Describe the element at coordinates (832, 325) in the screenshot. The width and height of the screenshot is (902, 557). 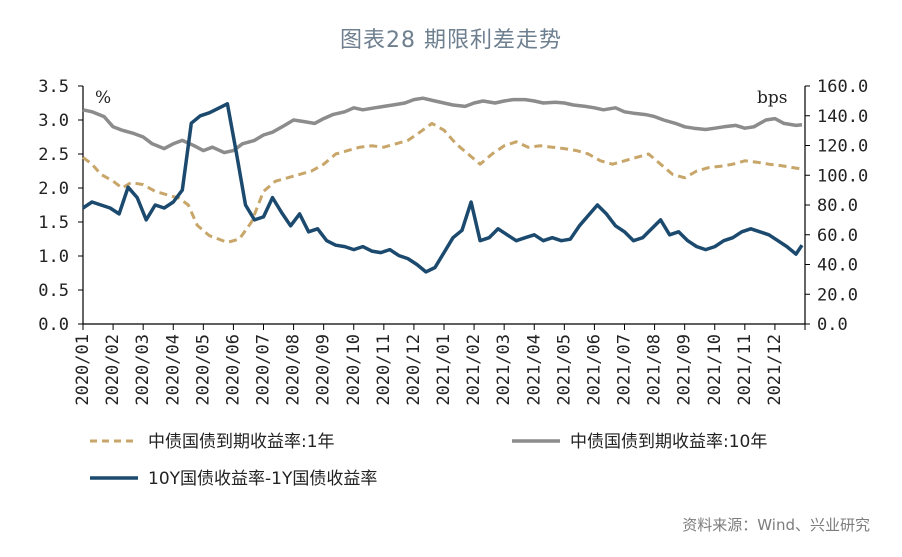
I see `right-tick-label: 0.0` at that location.